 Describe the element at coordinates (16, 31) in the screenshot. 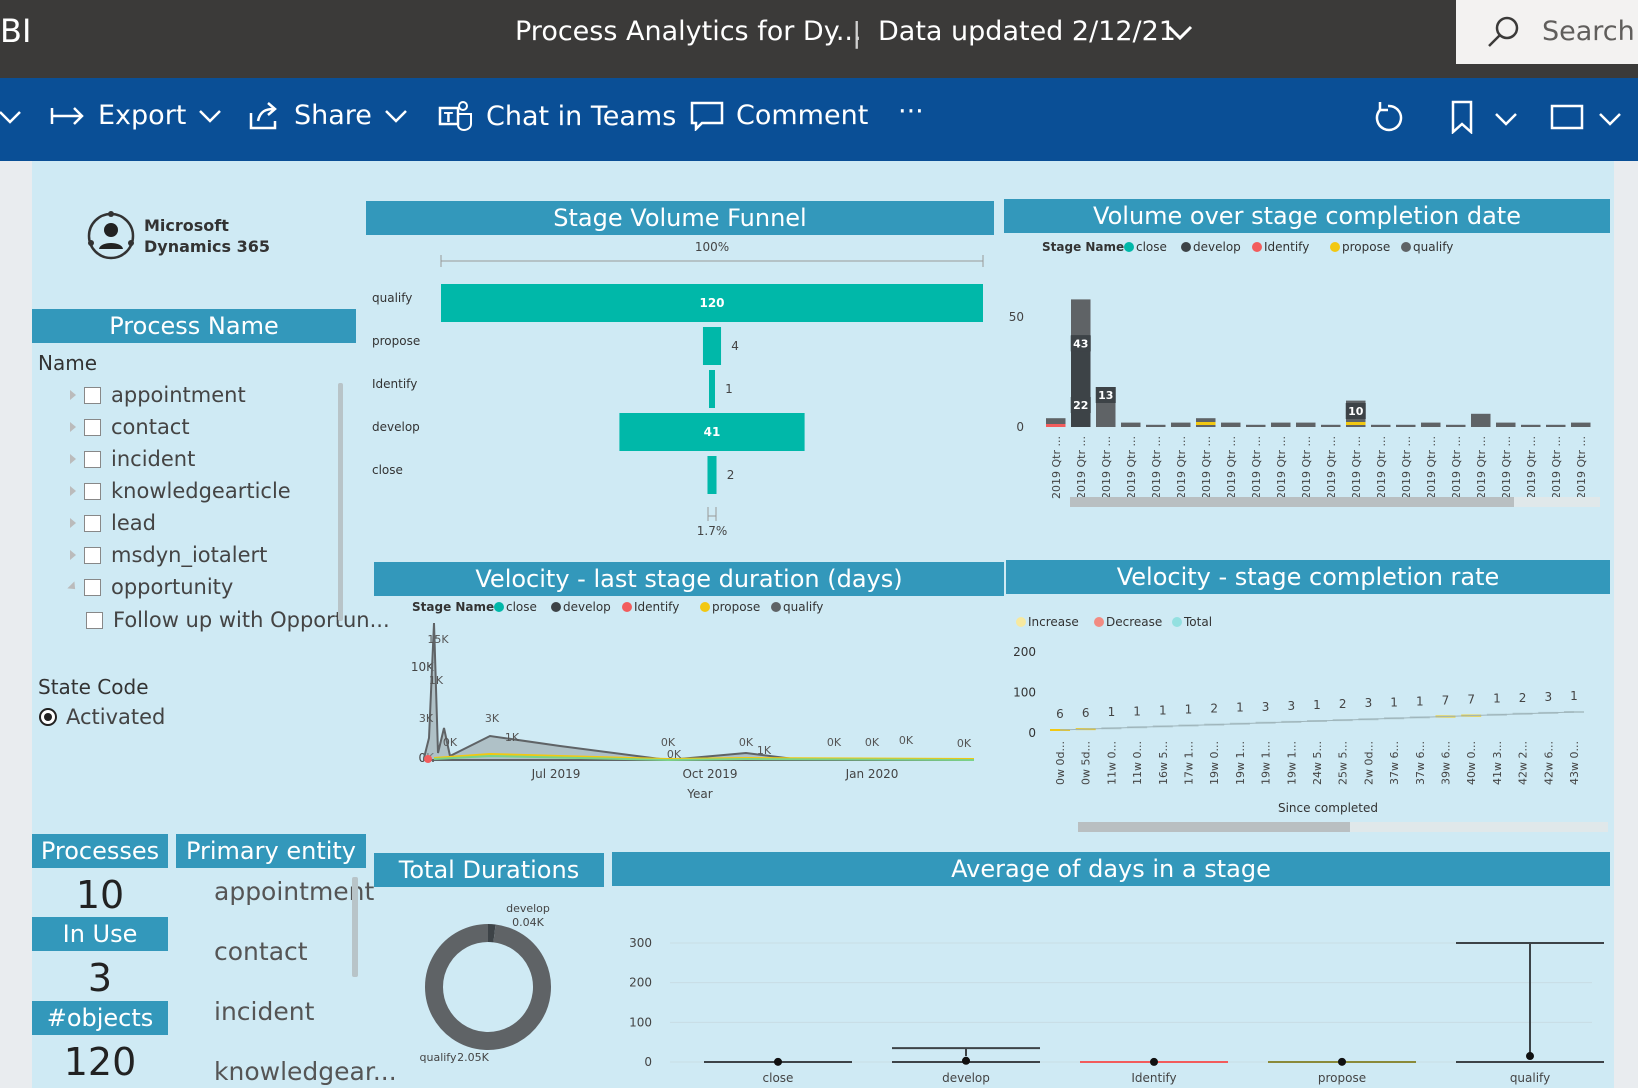

I see `app-brand: BI` at that location.